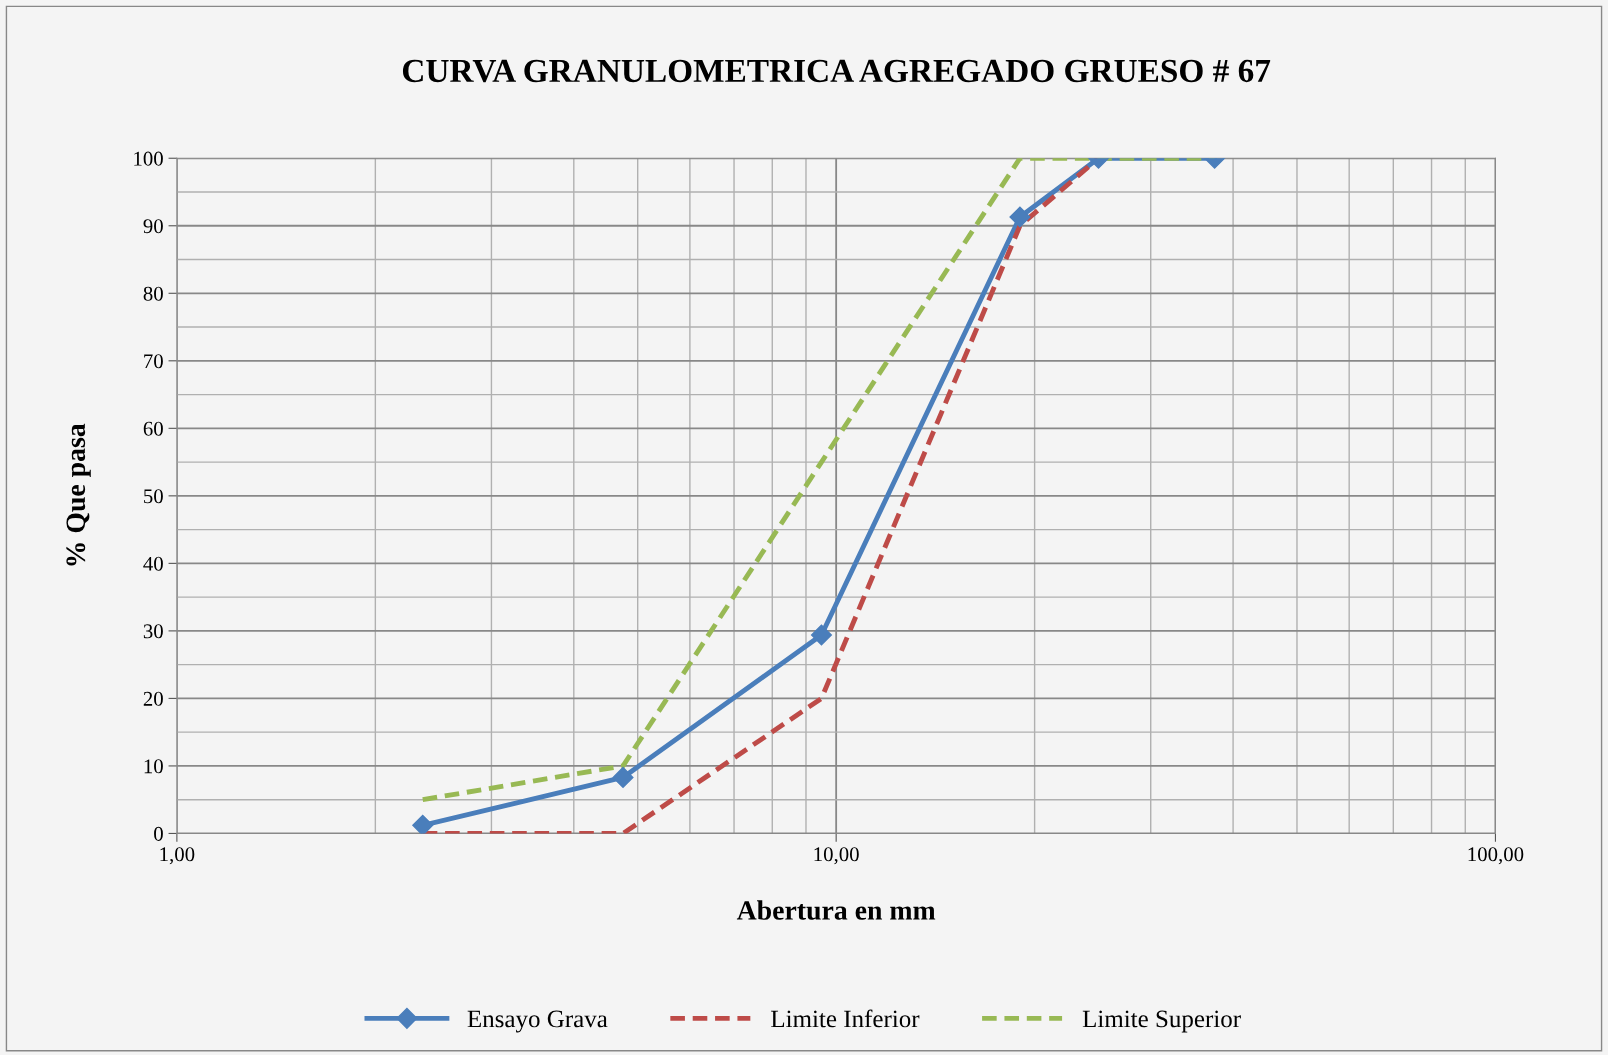 This screenshot has height=1055, width=1608. What do you see at coordinates (845, 1018) in the screenshot?
I see `legend-label: Limite Inferior` at bounding box center [845, 1018].